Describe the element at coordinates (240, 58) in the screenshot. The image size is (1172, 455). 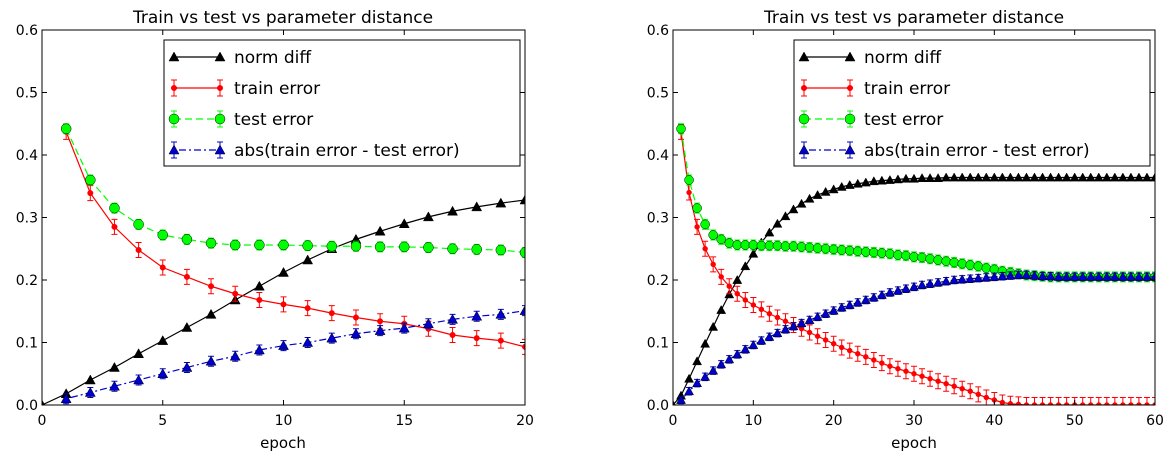
I see `legend-item: norm diff` at that location.